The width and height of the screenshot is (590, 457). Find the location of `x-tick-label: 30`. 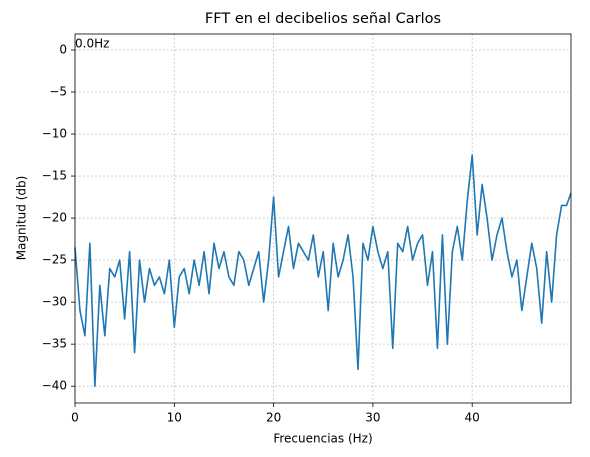

x-tick-label: 30 is located at coordinates (372, 418).